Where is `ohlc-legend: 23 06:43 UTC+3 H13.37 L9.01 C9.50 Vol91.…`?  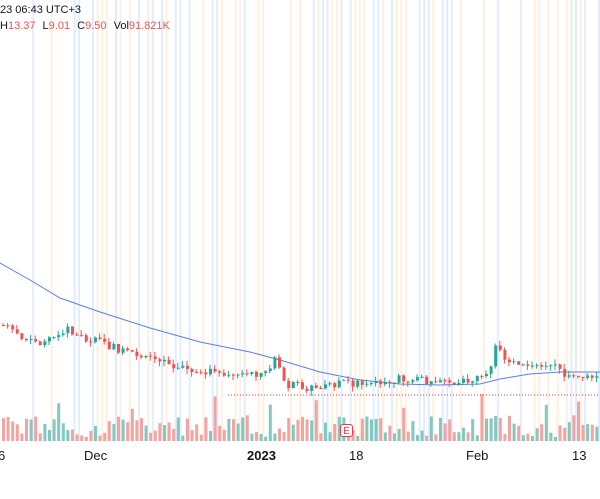
ohlc-legend: 23 06:43 UTC+3 H13.37 L9.01 C9.50 Vol91.… is located at coordinates (87, 18).